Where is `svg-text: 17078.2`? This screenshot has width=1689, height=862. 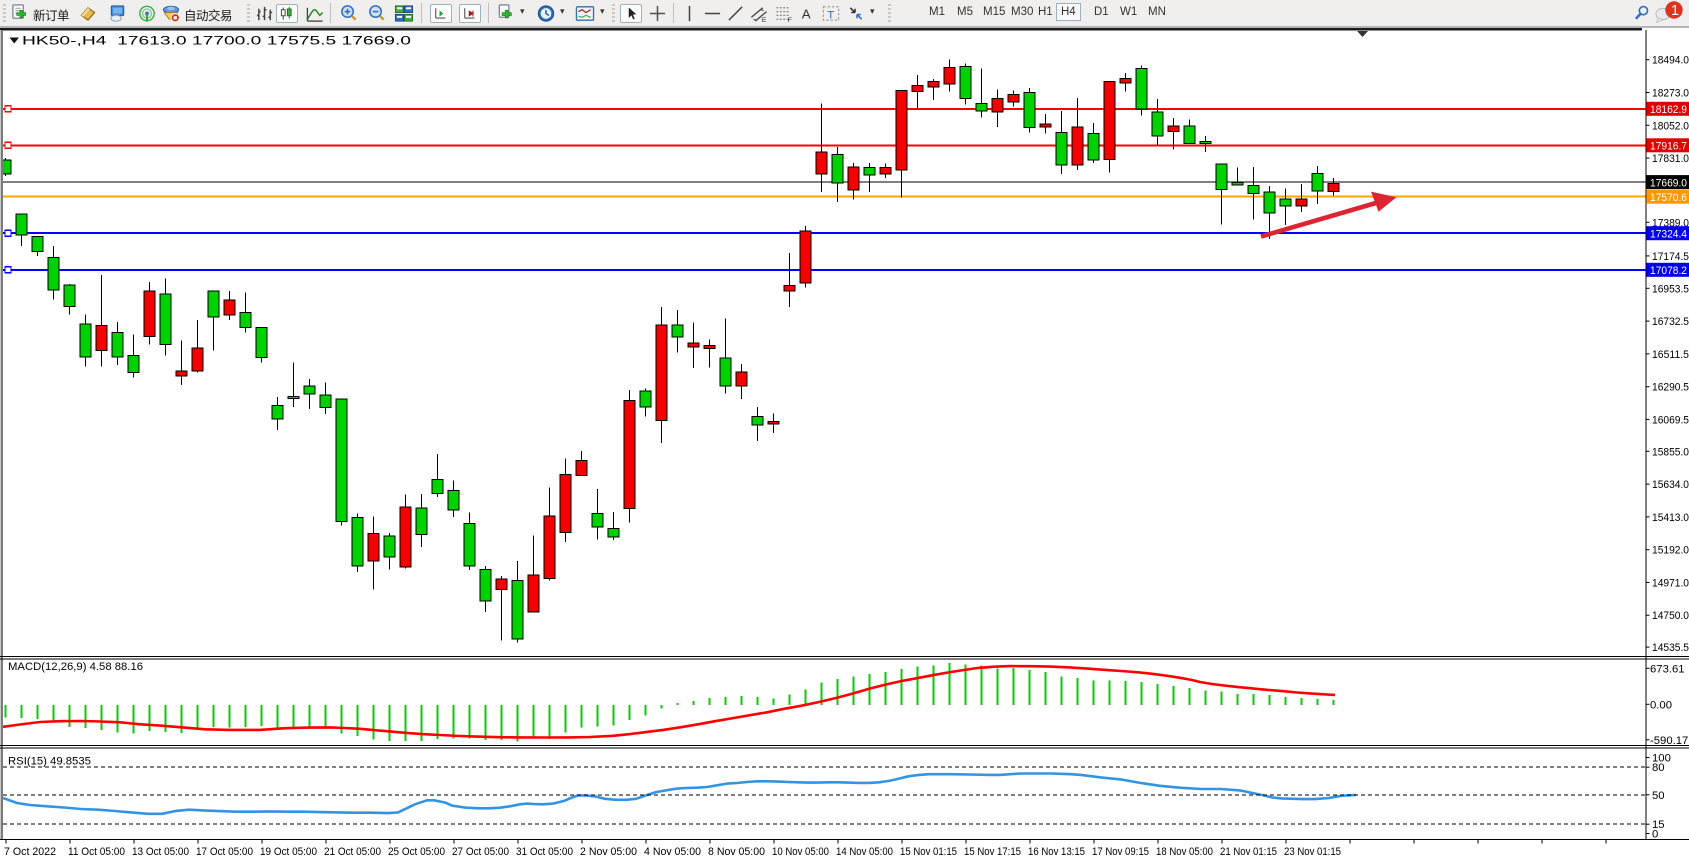 svg-text: 17078.2 is located at coordinates (1668, 271).